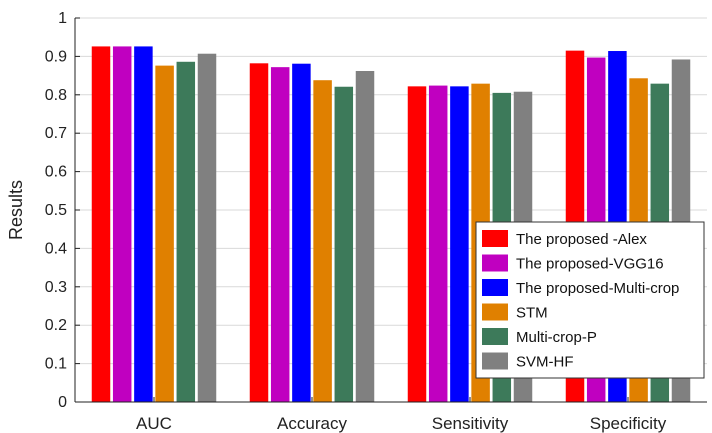 The width and height of the screenshot is (712, 433). I want to click on legend-label: The proposed -Alex, so click(581, 239).